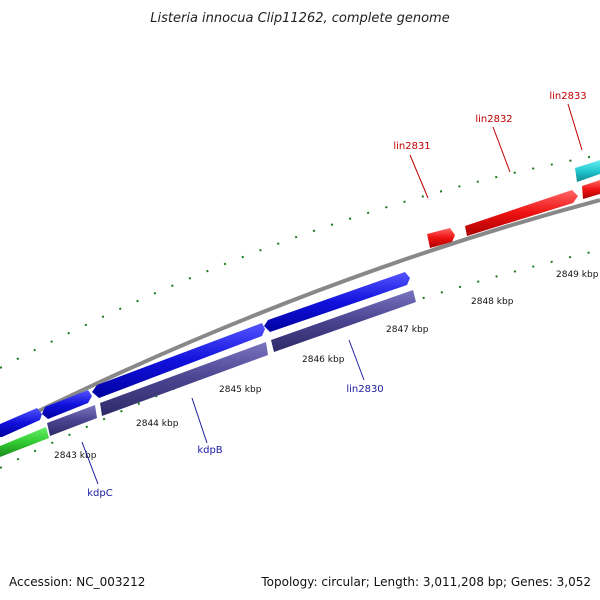  I want to click on gene-arrow-kdpB, so click(178, 360).